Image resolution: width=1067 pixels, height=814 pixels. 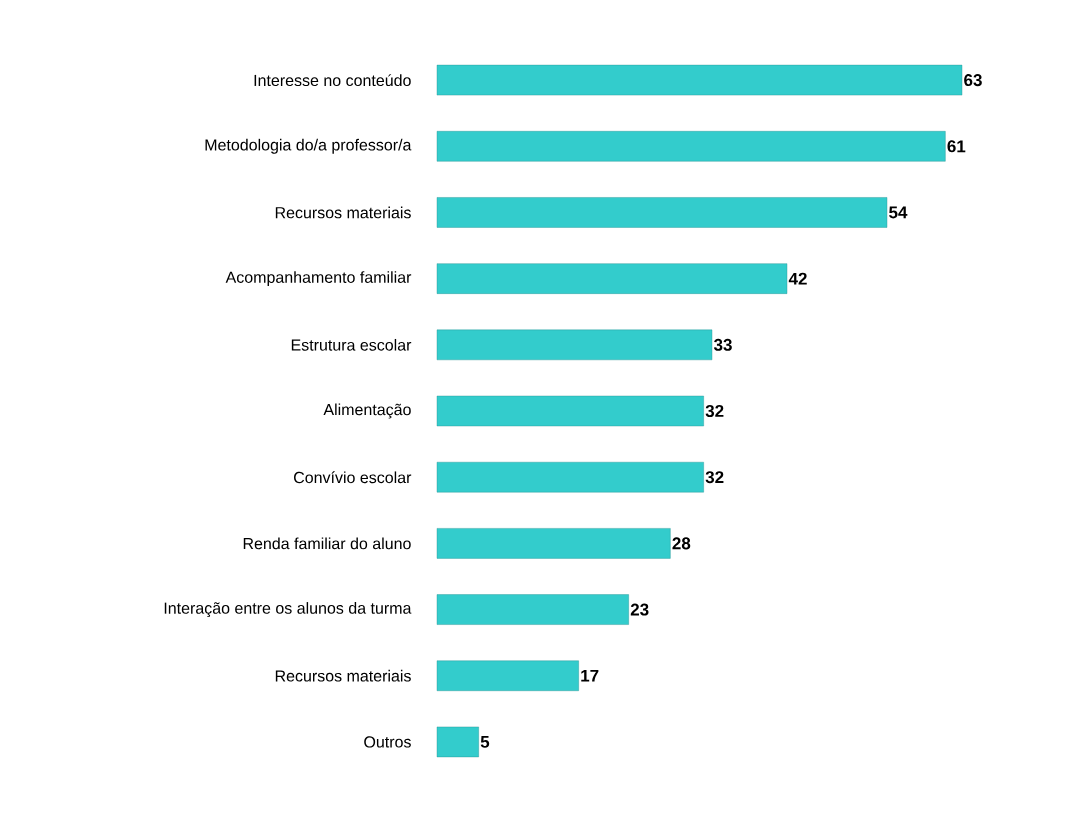 What do you see at coordinates (898, 212) in the screenshot?
I see `data-label: 54` at bounding box center [898, 212].